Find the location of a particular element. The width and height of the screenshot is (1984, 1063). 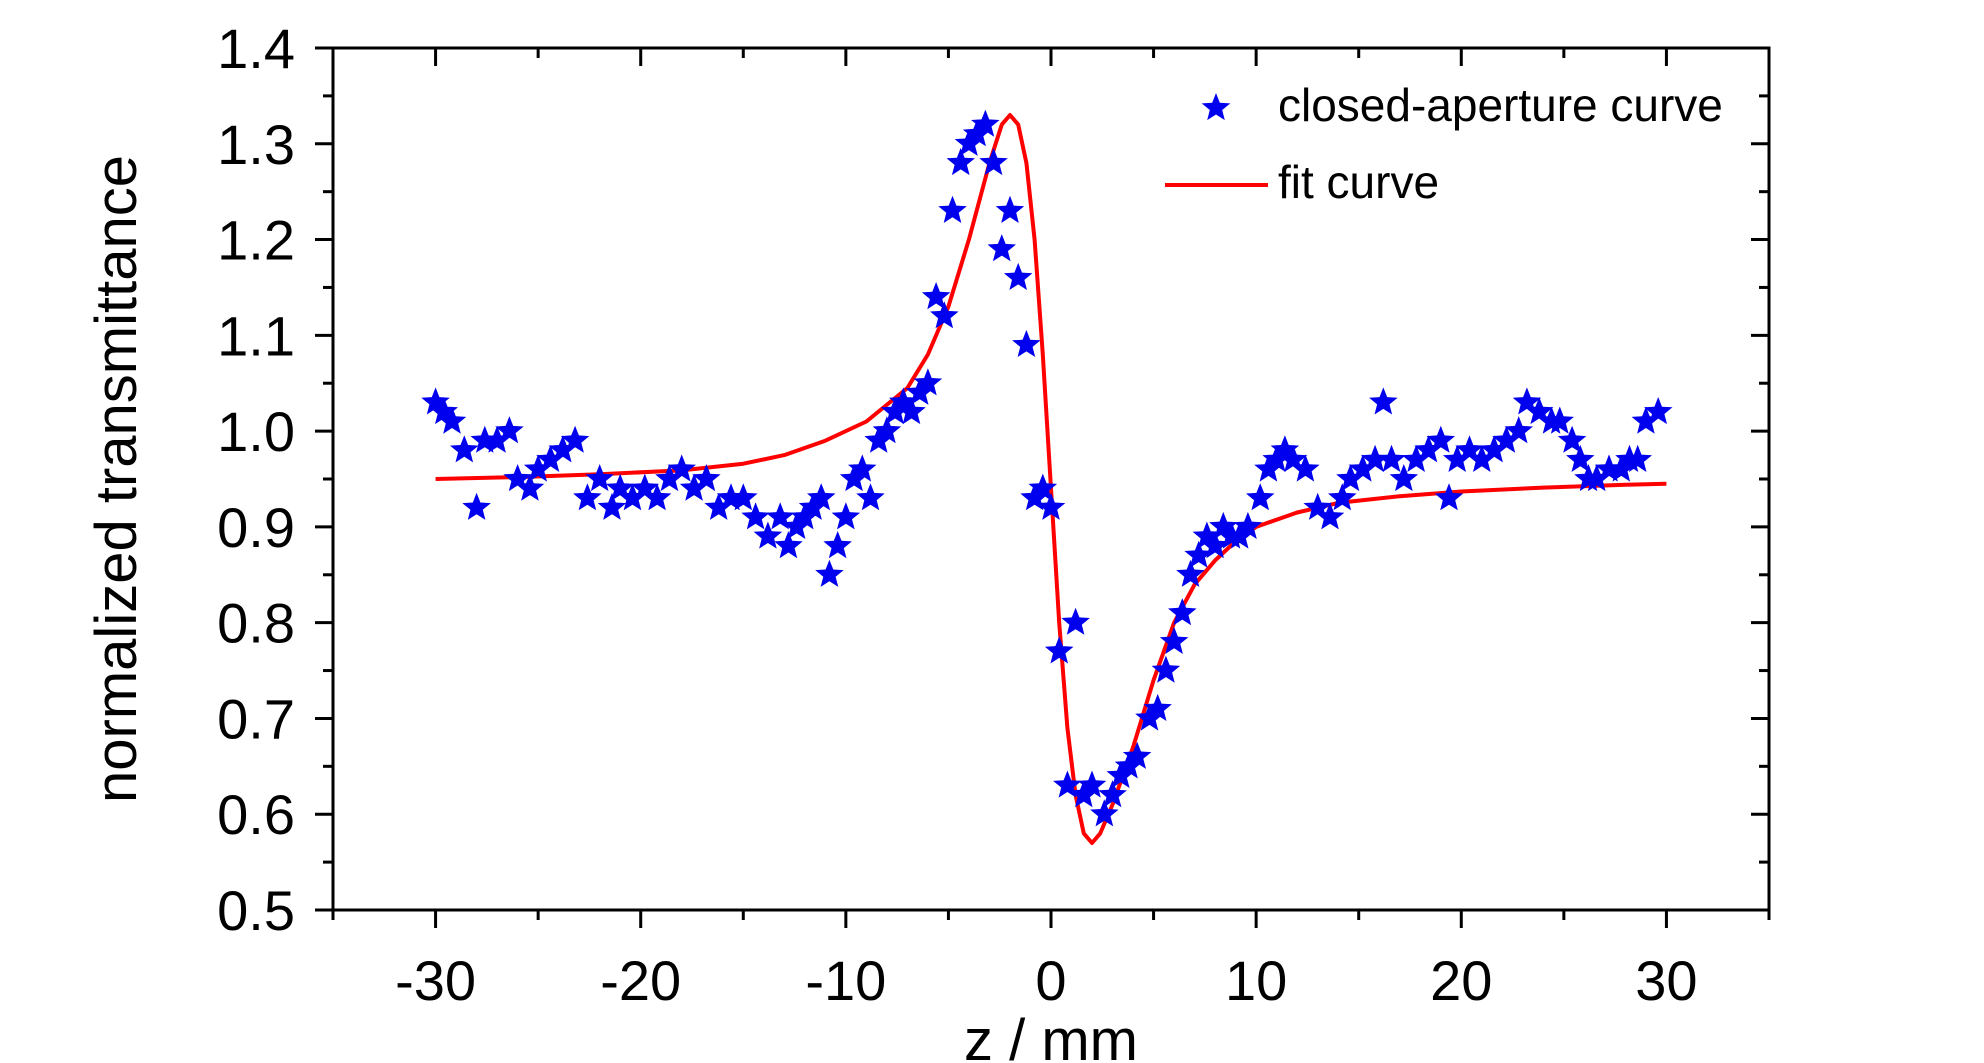

legend: closed-aperture curve fit curve is located at coordinates (1444, 143).